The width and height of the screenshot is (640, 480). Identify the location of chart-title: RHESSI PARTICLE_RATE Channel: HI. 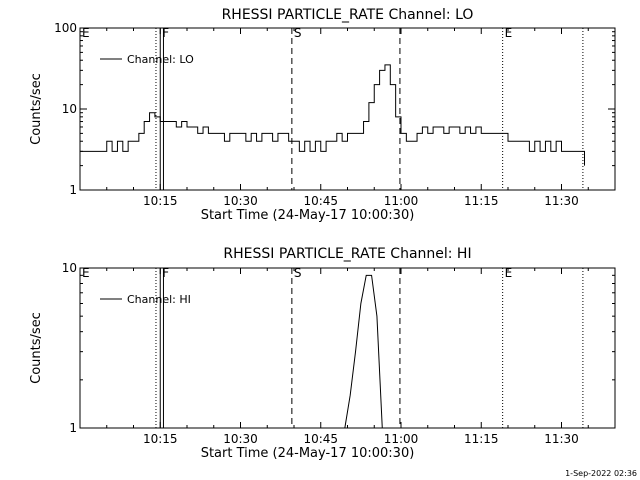
(347, 254).